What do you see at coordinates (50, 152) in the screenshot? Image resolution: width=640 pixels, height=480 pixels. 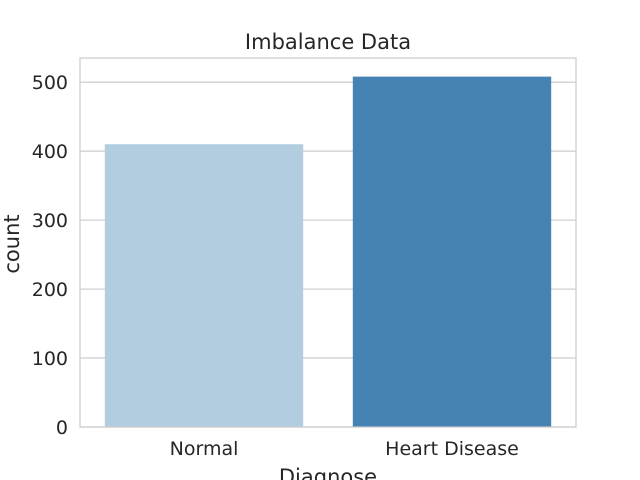 I see `y-tick-label: 400` at bounding box center [50, 152].